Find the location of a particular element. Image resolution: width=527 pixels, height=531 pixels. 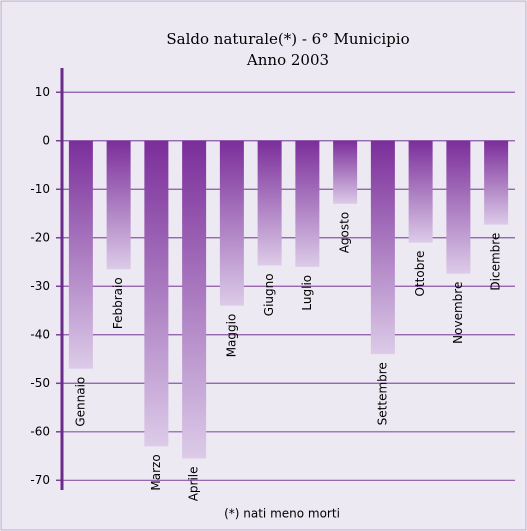

x-tick-label: Agosto is located at coordinates (345, 232).